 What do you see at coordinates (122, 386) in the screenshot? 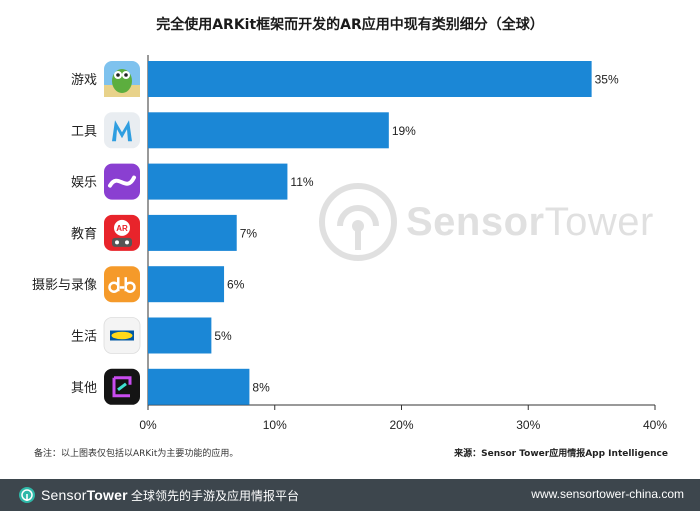
I see `neon-frame-app-icon` at bounding box center [122, 386].